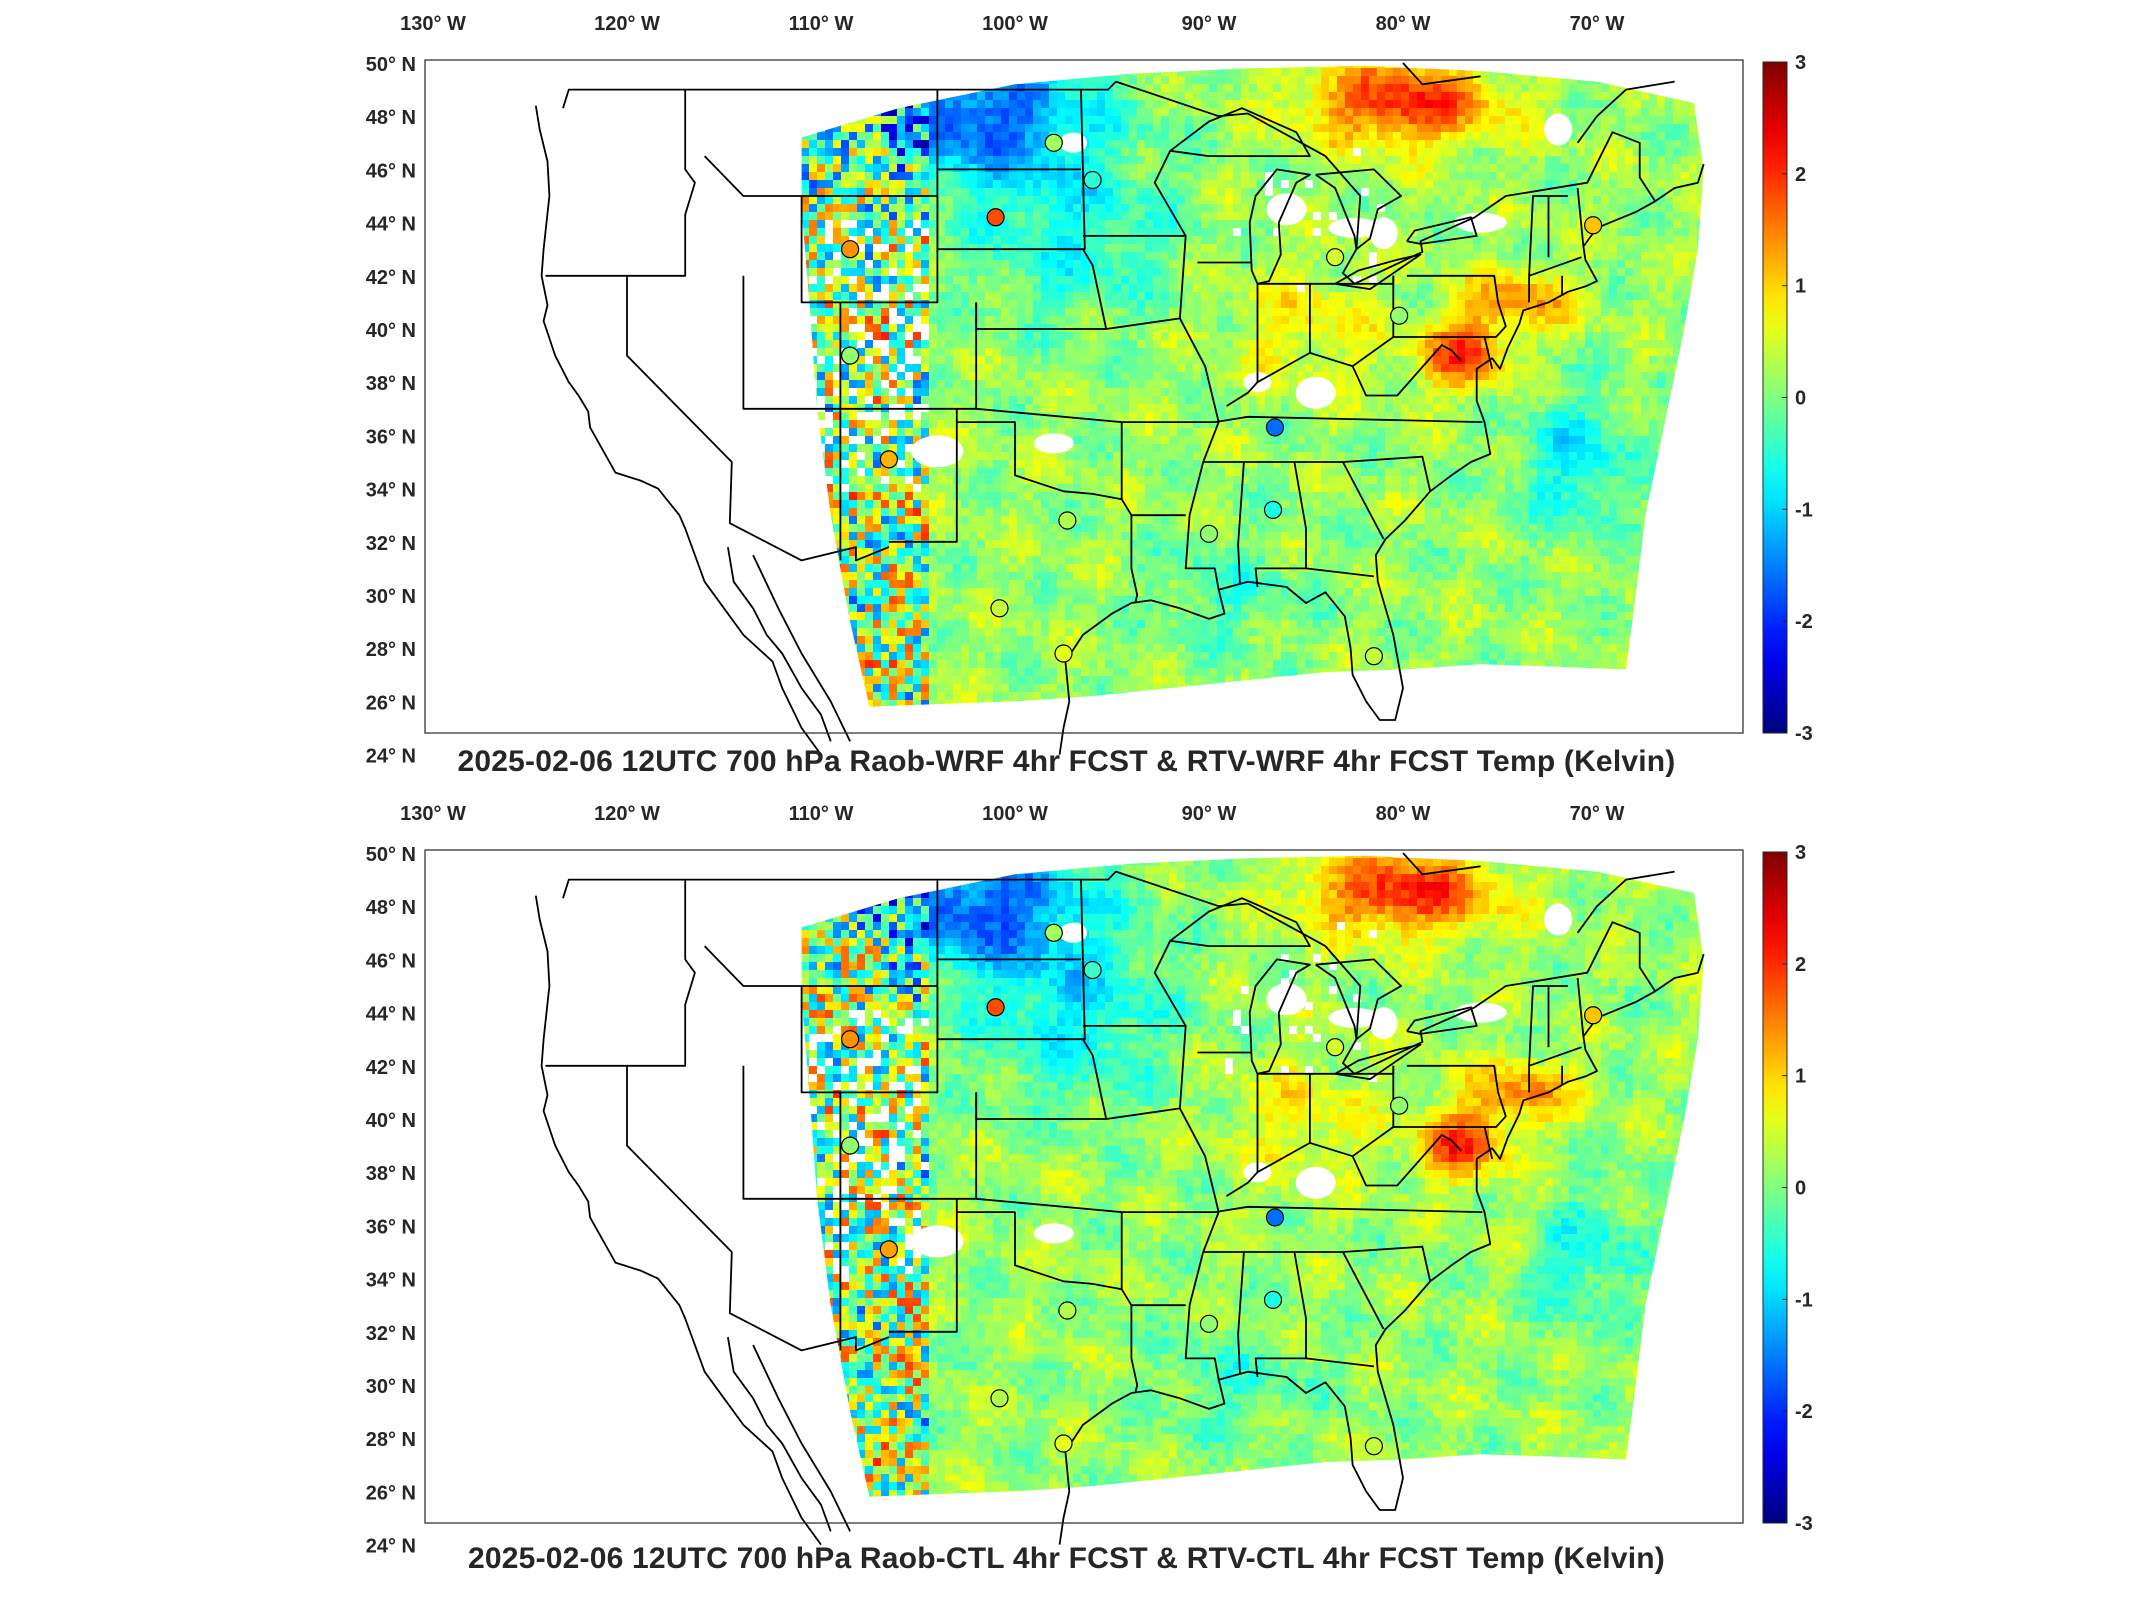 The width and height of the screenshot is (2133, 1600). Describe the element at coordinates (391, 597) in the screenshot. I see `lat-tick-label: 30° N` at that location.